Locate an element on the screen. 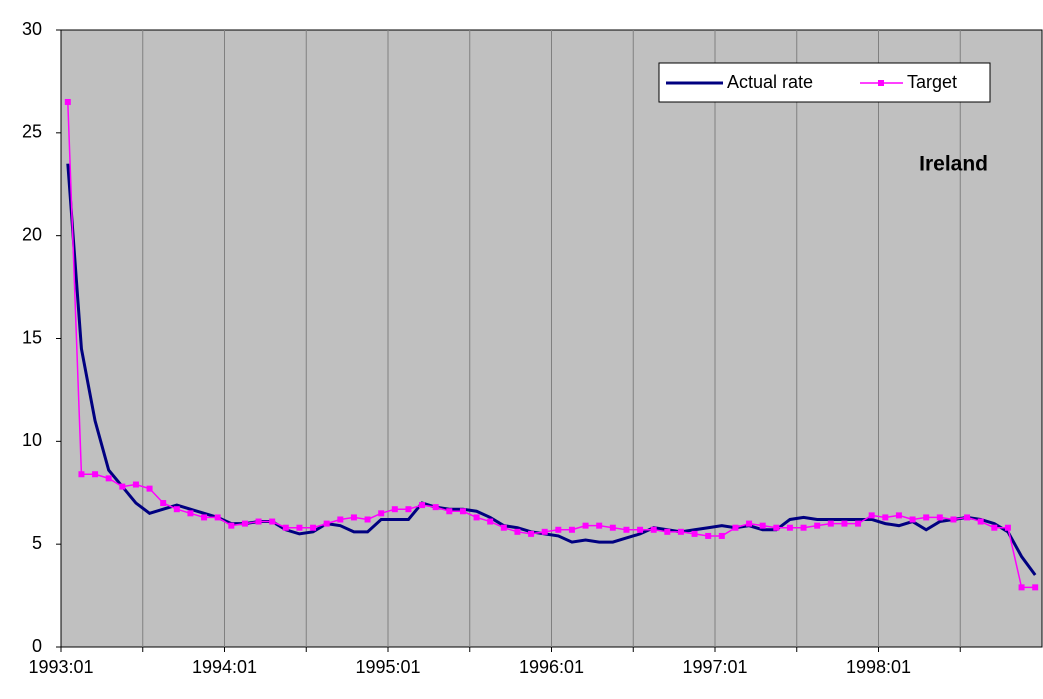 Image resolution: width=1043 pixels, height=699 pixels. x-tick-label: 1997:01 is located at coordinates (714, 667).